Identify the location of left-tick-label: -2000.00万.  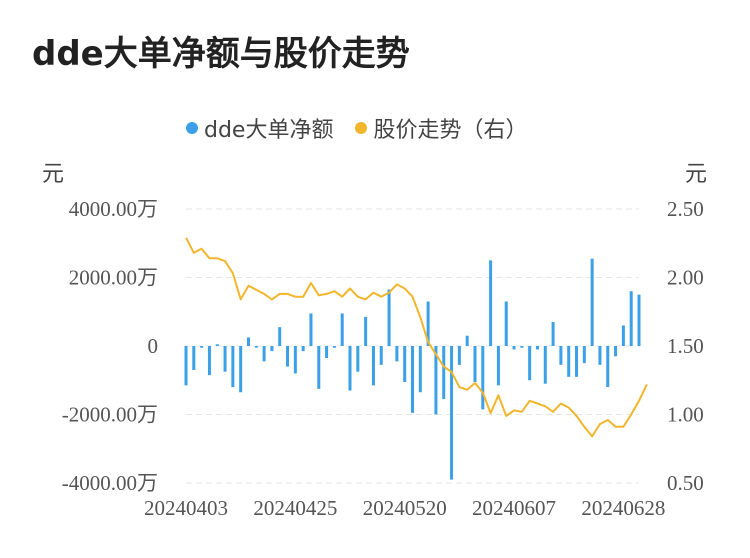
(110, 415).